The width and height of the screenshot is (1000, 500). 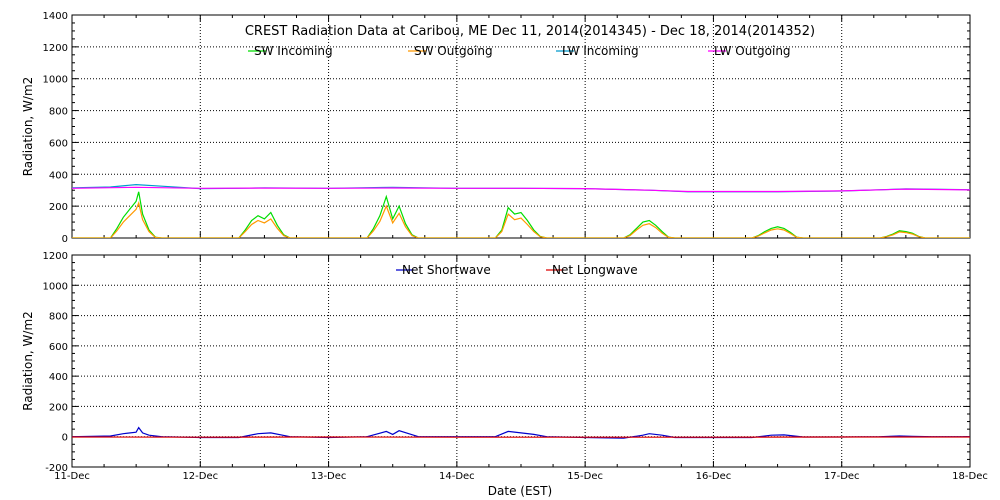 What do you see at coordinates (28, 127) in the screenshot?
I see `top-y-axis-label: Radiation, W/m2` at bounding box center [28, 127].